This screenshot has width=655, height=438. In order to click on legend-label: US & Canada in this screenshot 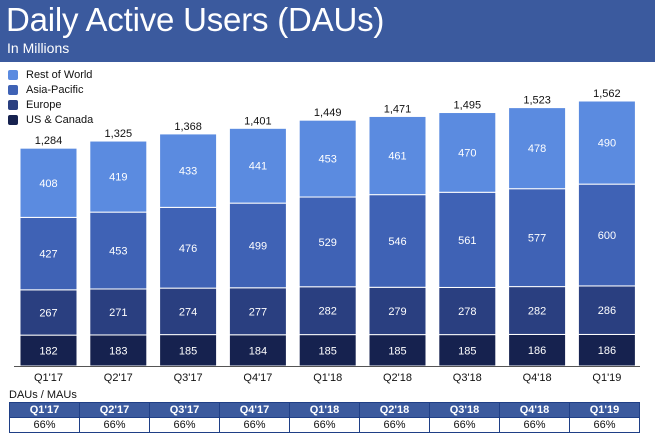, I will do `click(60, 119)`.